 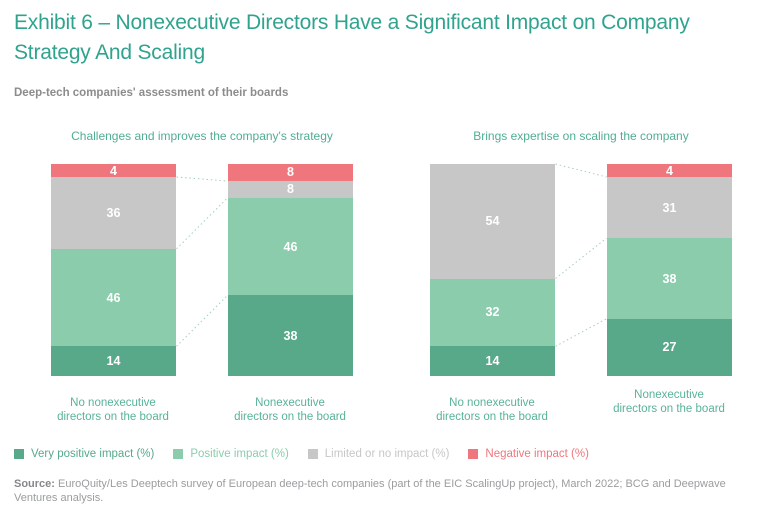 I want to click on segment-value: 31, so click(x=669, y=207).